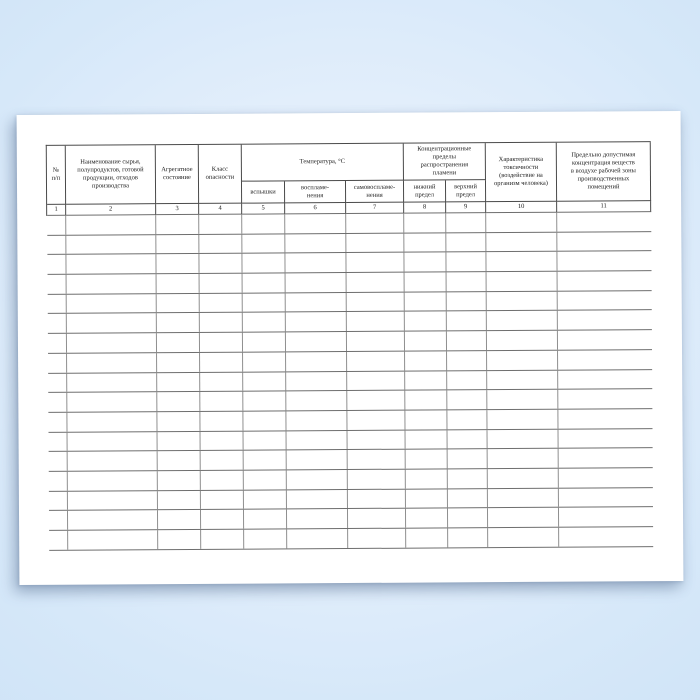 The image size is (700, 700). What do you see at coordinates (466, 191) in the screenshot?
I see `subheader-cell-upper-limit: верхний предел` at bounding box center [466, 191].